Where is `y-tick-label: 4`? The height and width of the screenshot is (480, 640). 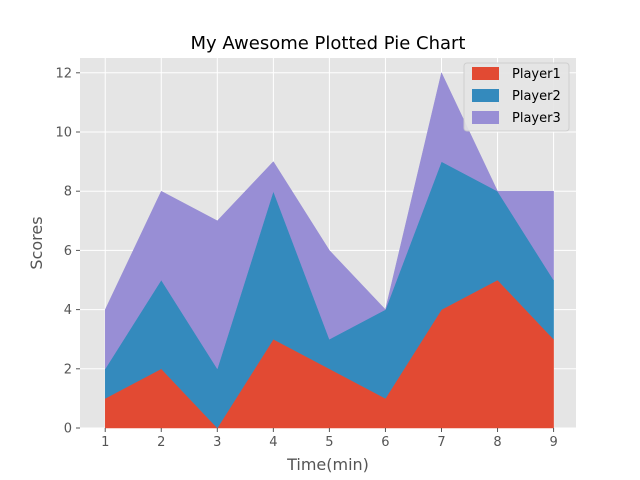
y-tick-label: 4 is located at coordinates (68, 310).